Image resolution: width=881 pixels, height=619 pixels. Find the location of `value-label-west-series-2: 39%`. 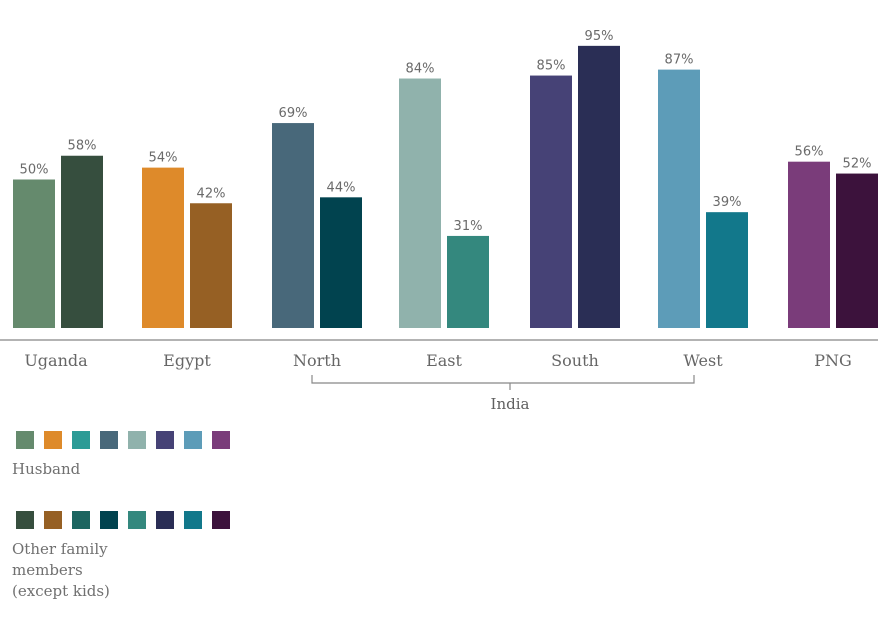

value-label-west-series-2: 39% is located at coordinates (727, 202).